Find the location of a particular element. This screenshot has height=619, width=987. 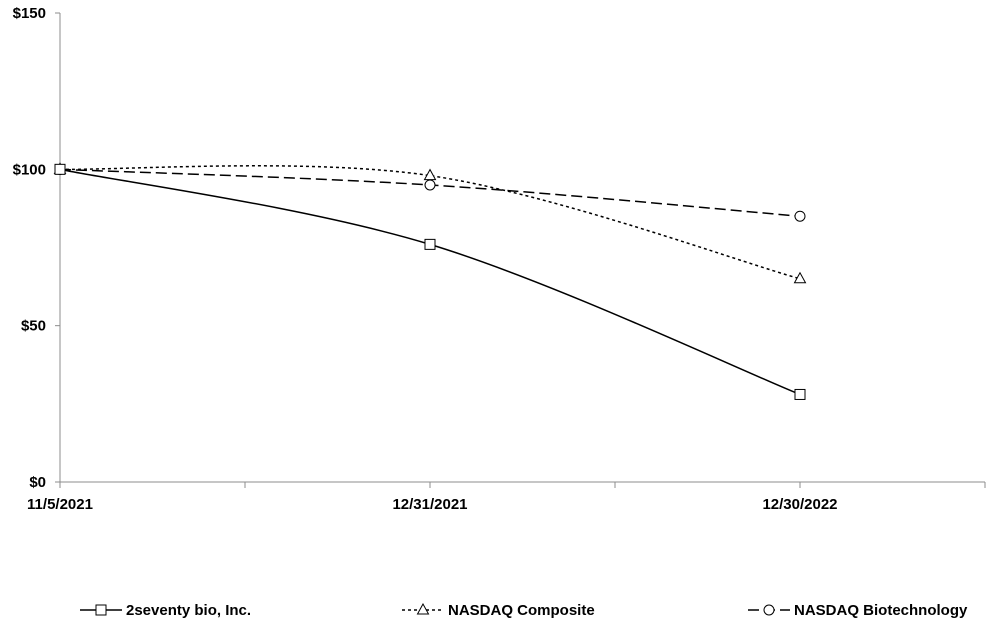

y-ticks: $0 $50 $100 $150 is located at coordinates (36, 248).